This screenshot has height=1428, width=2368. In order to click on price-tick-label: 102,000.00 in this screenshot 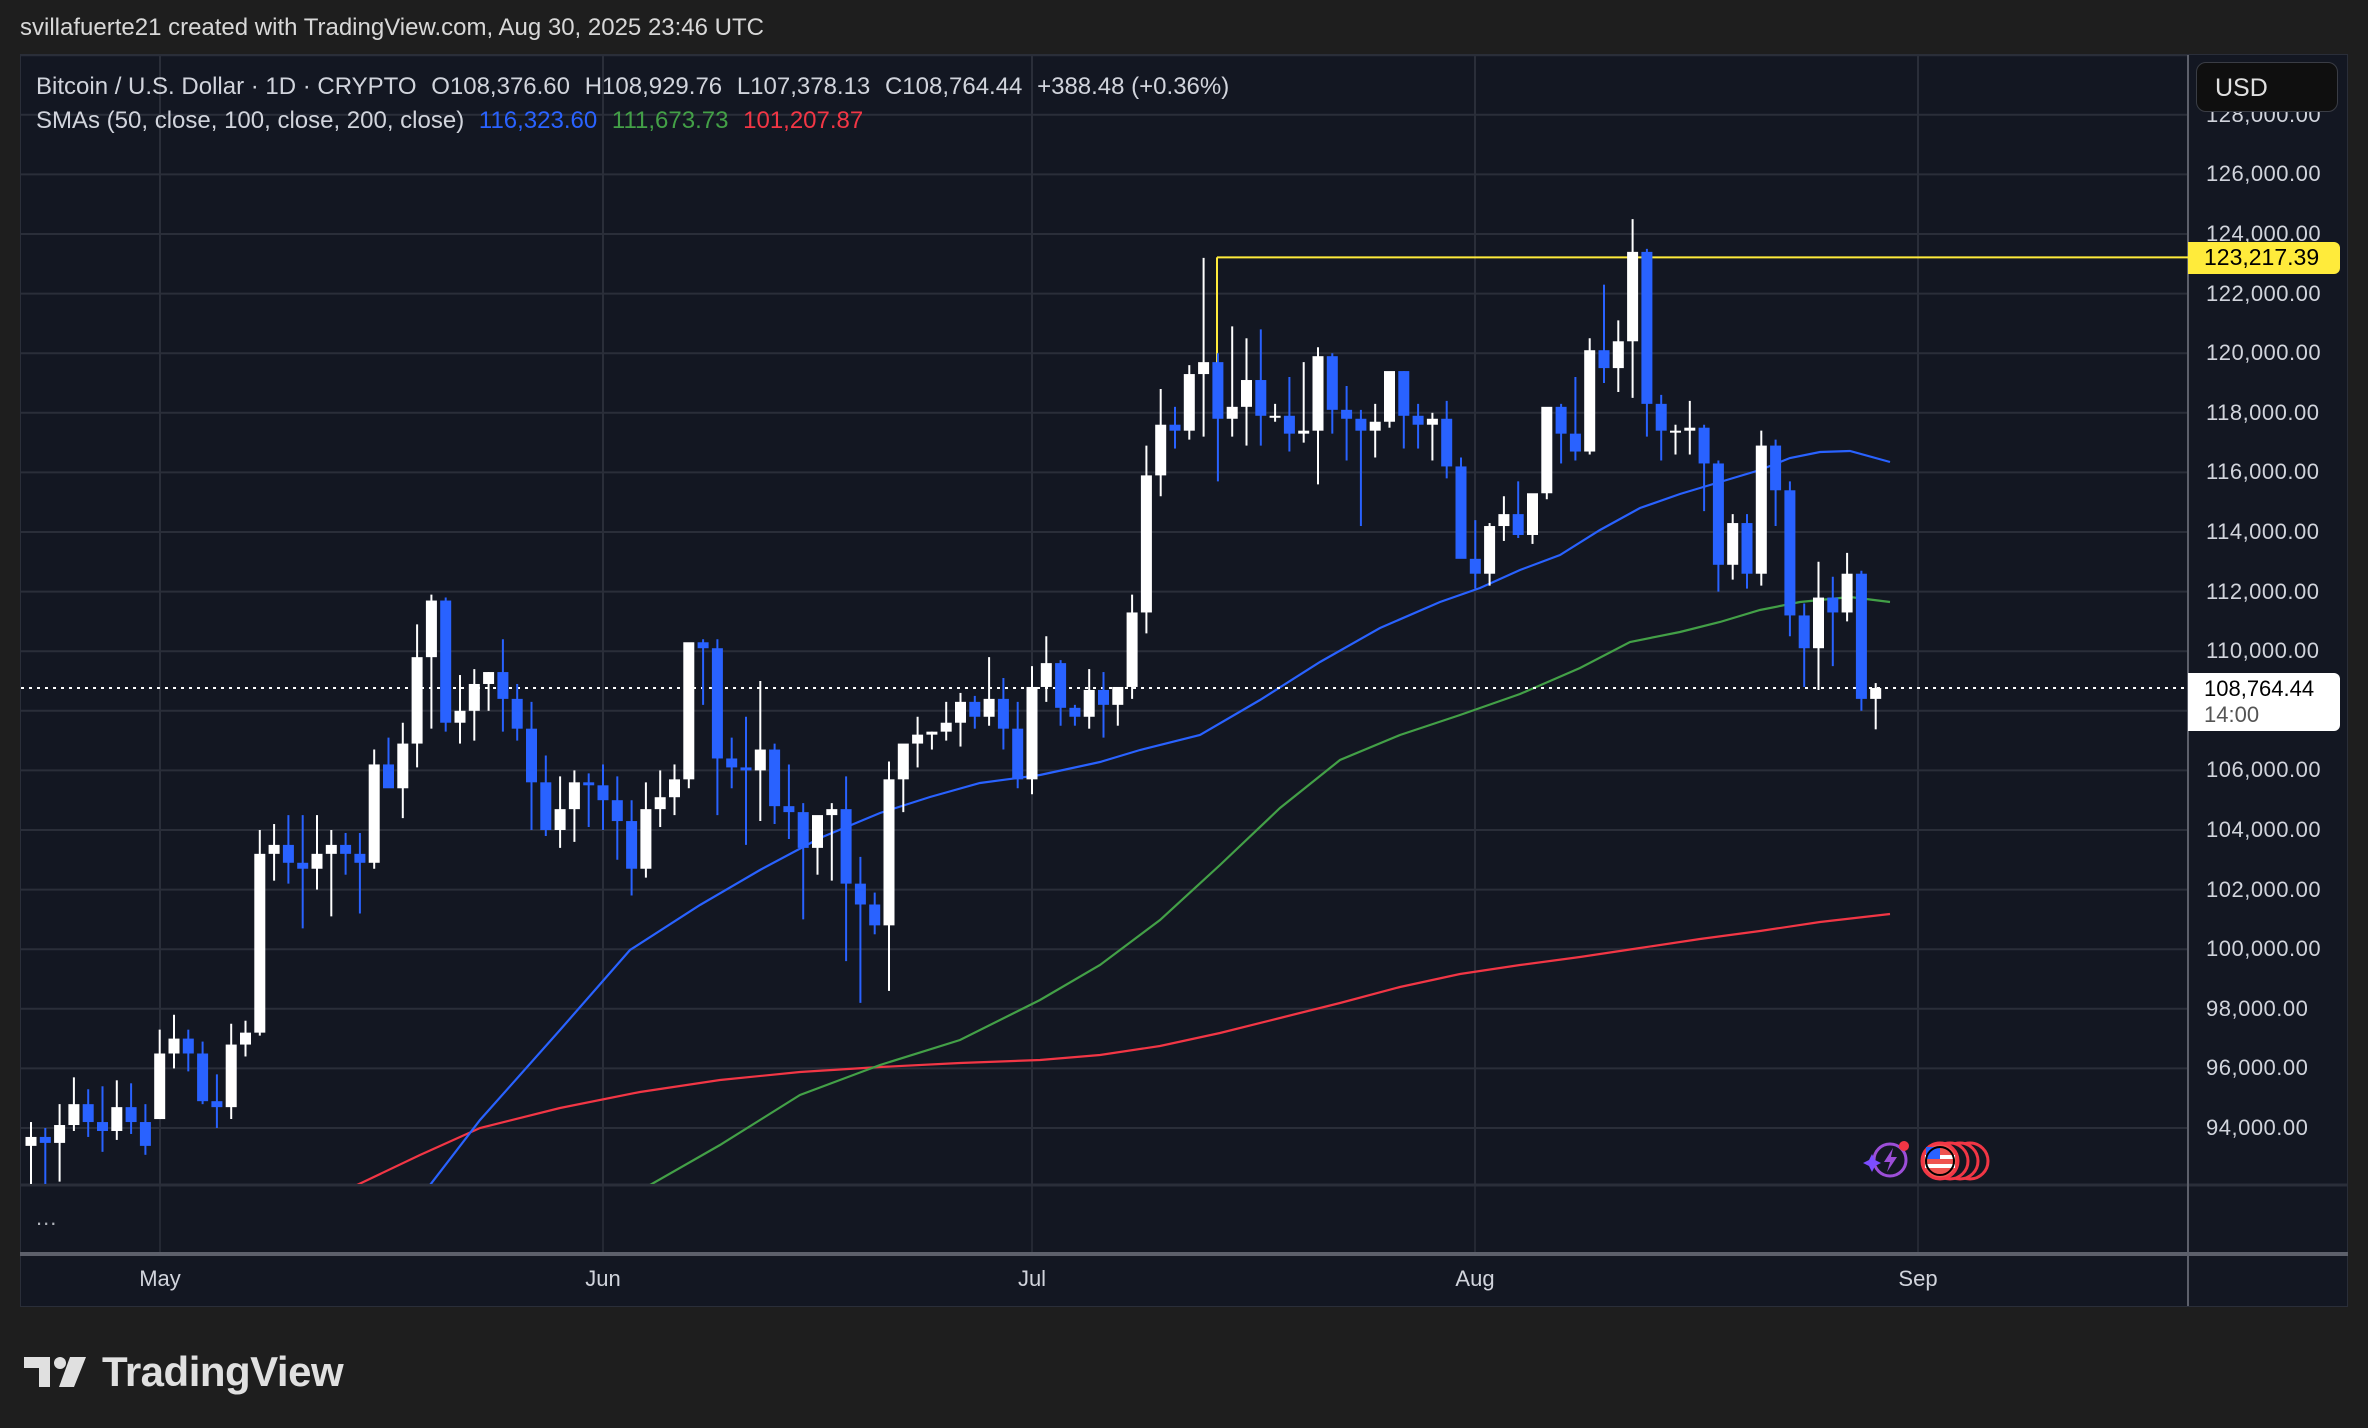, I will do `click(2264, 889)`.